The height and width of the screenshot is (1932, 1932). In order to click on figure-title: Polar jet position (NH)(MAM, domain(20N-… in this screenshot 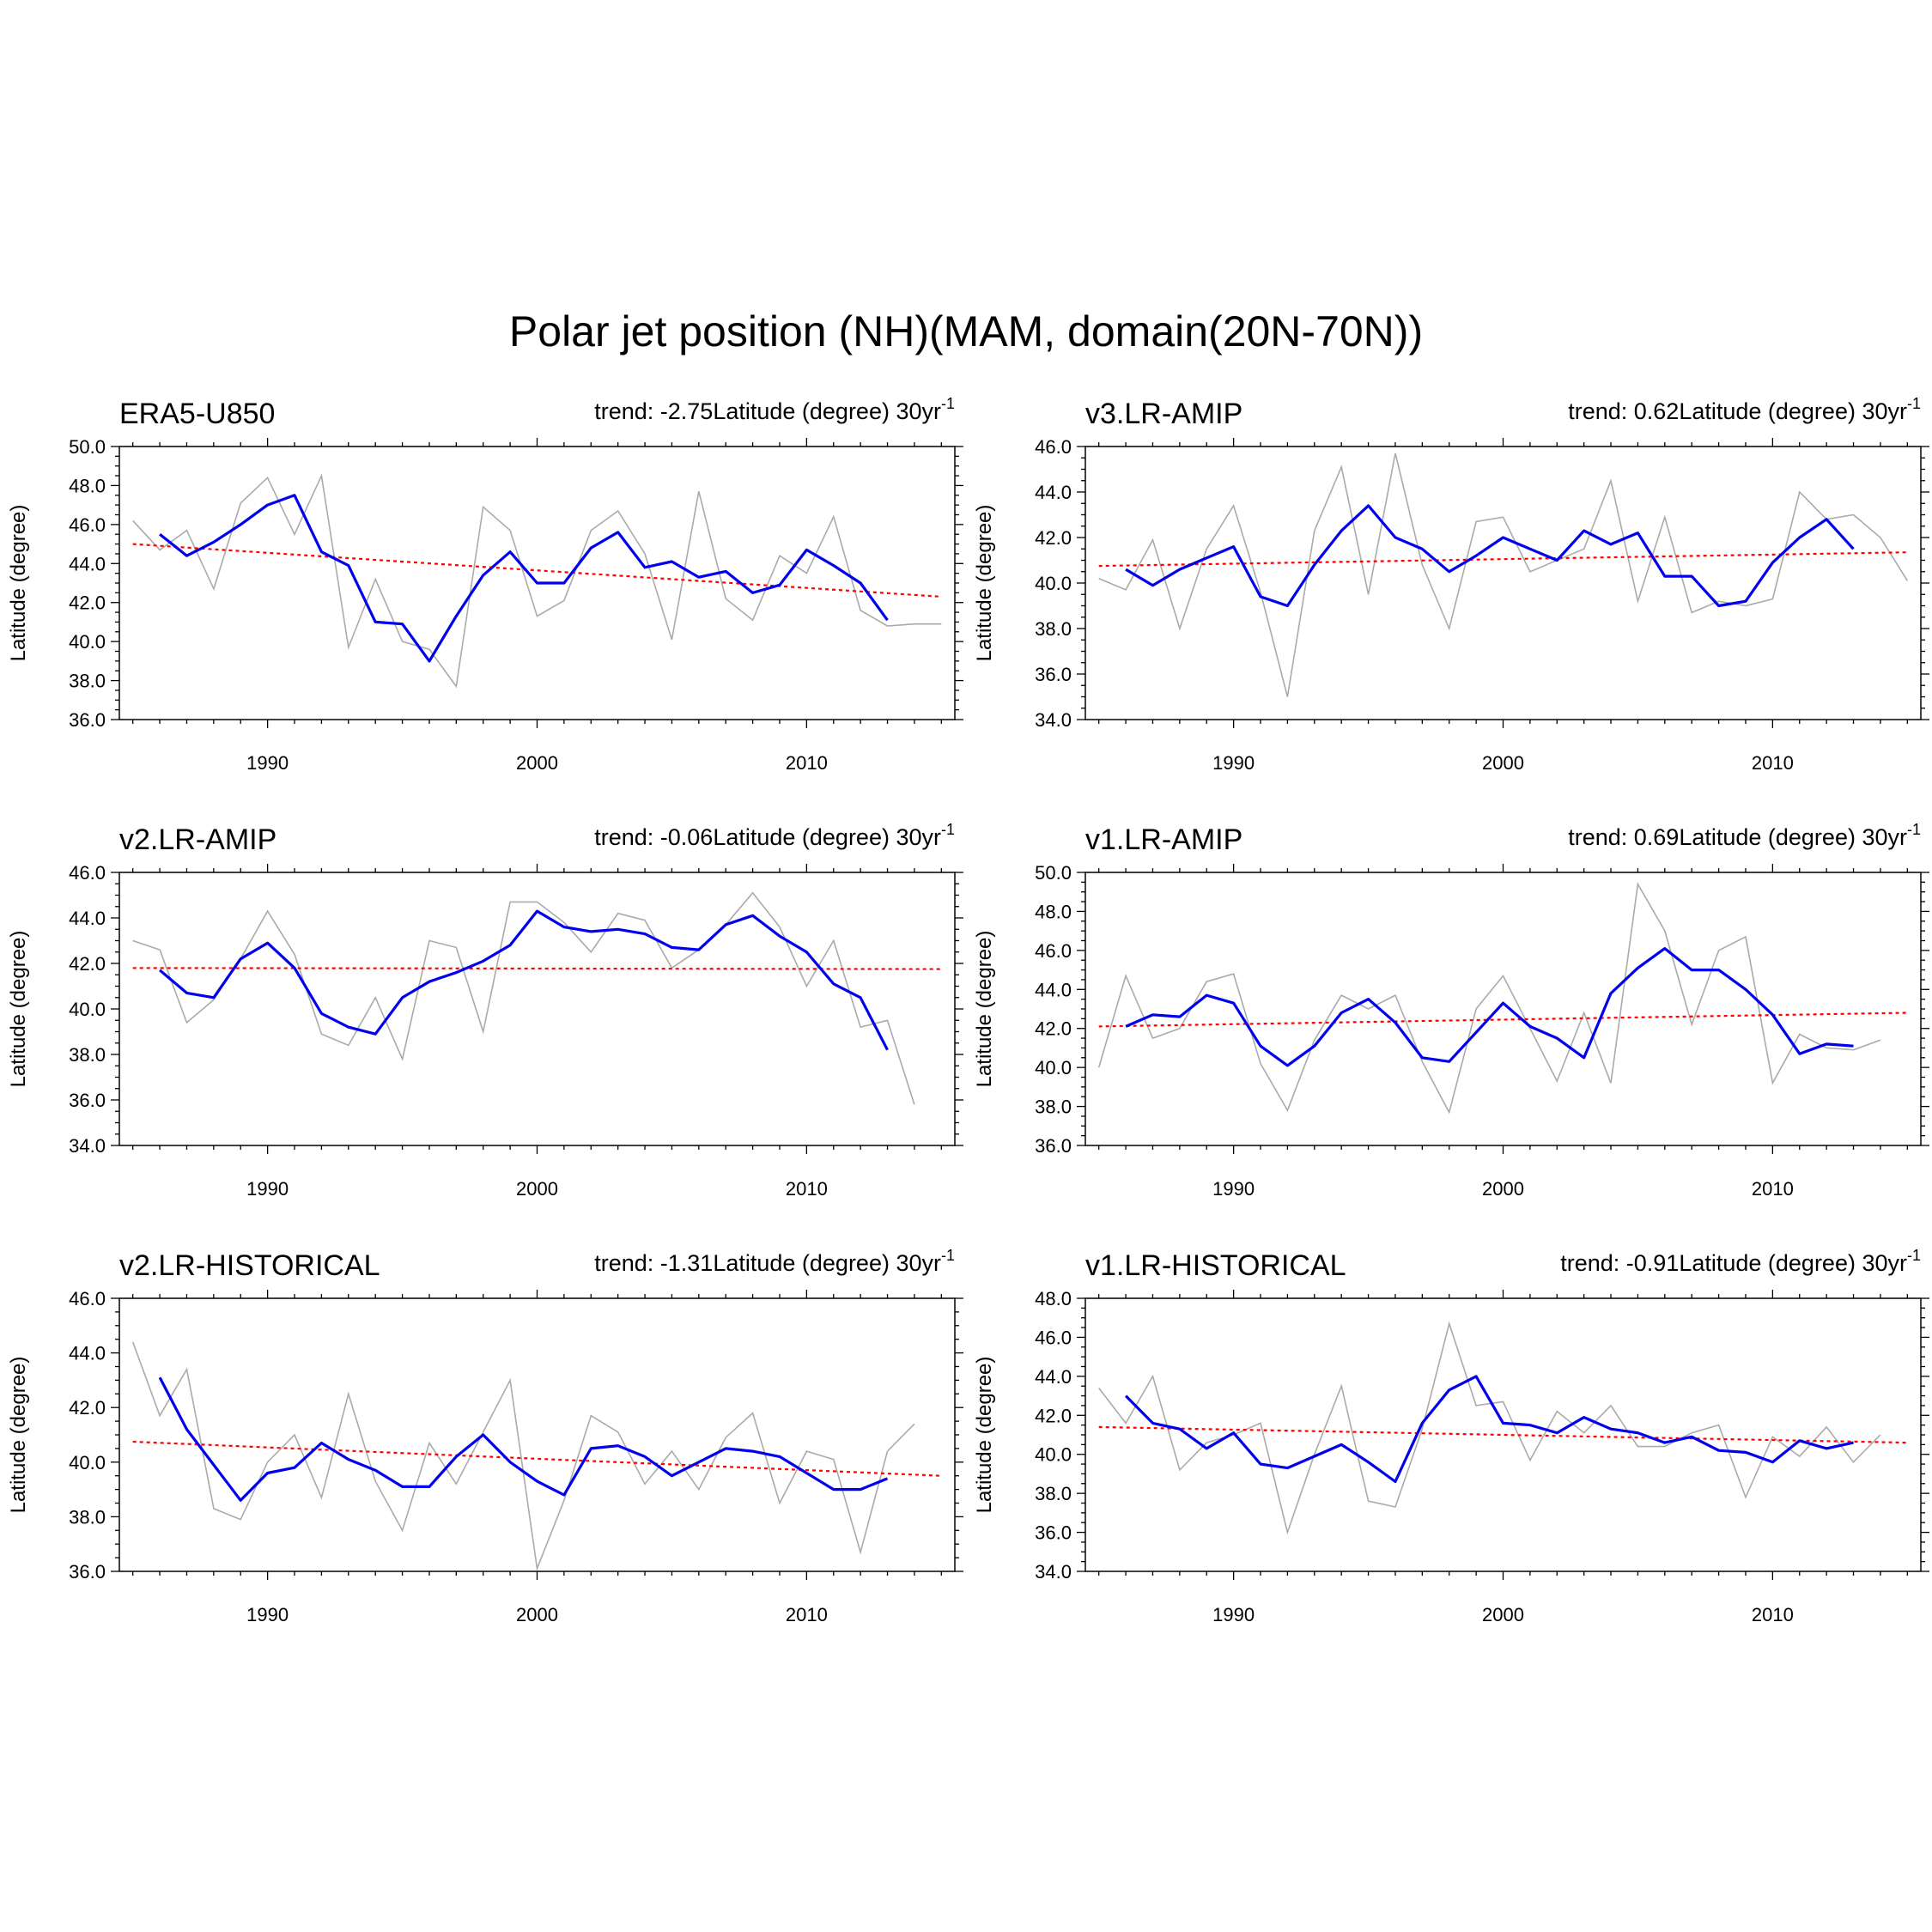, I will do `click(966, 331)`.